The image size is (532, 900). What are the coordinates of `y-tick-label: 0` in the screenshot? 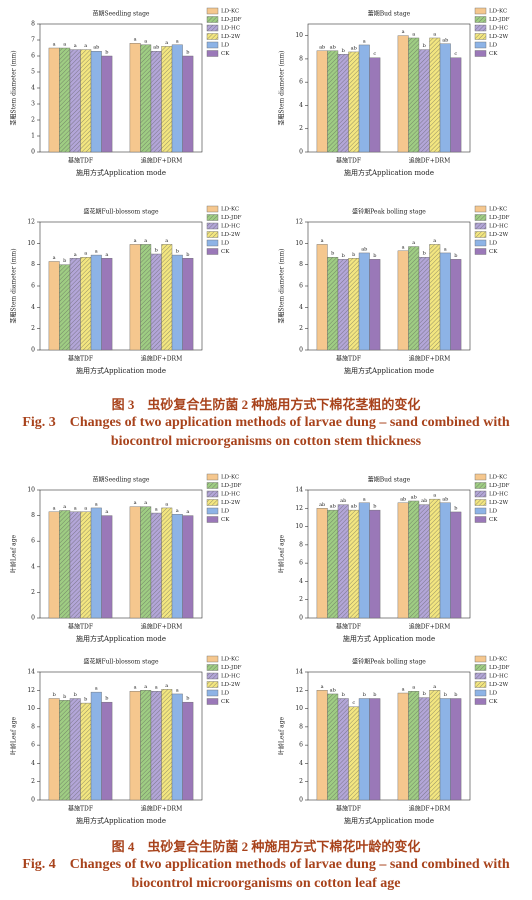 It's located at (301, 800).